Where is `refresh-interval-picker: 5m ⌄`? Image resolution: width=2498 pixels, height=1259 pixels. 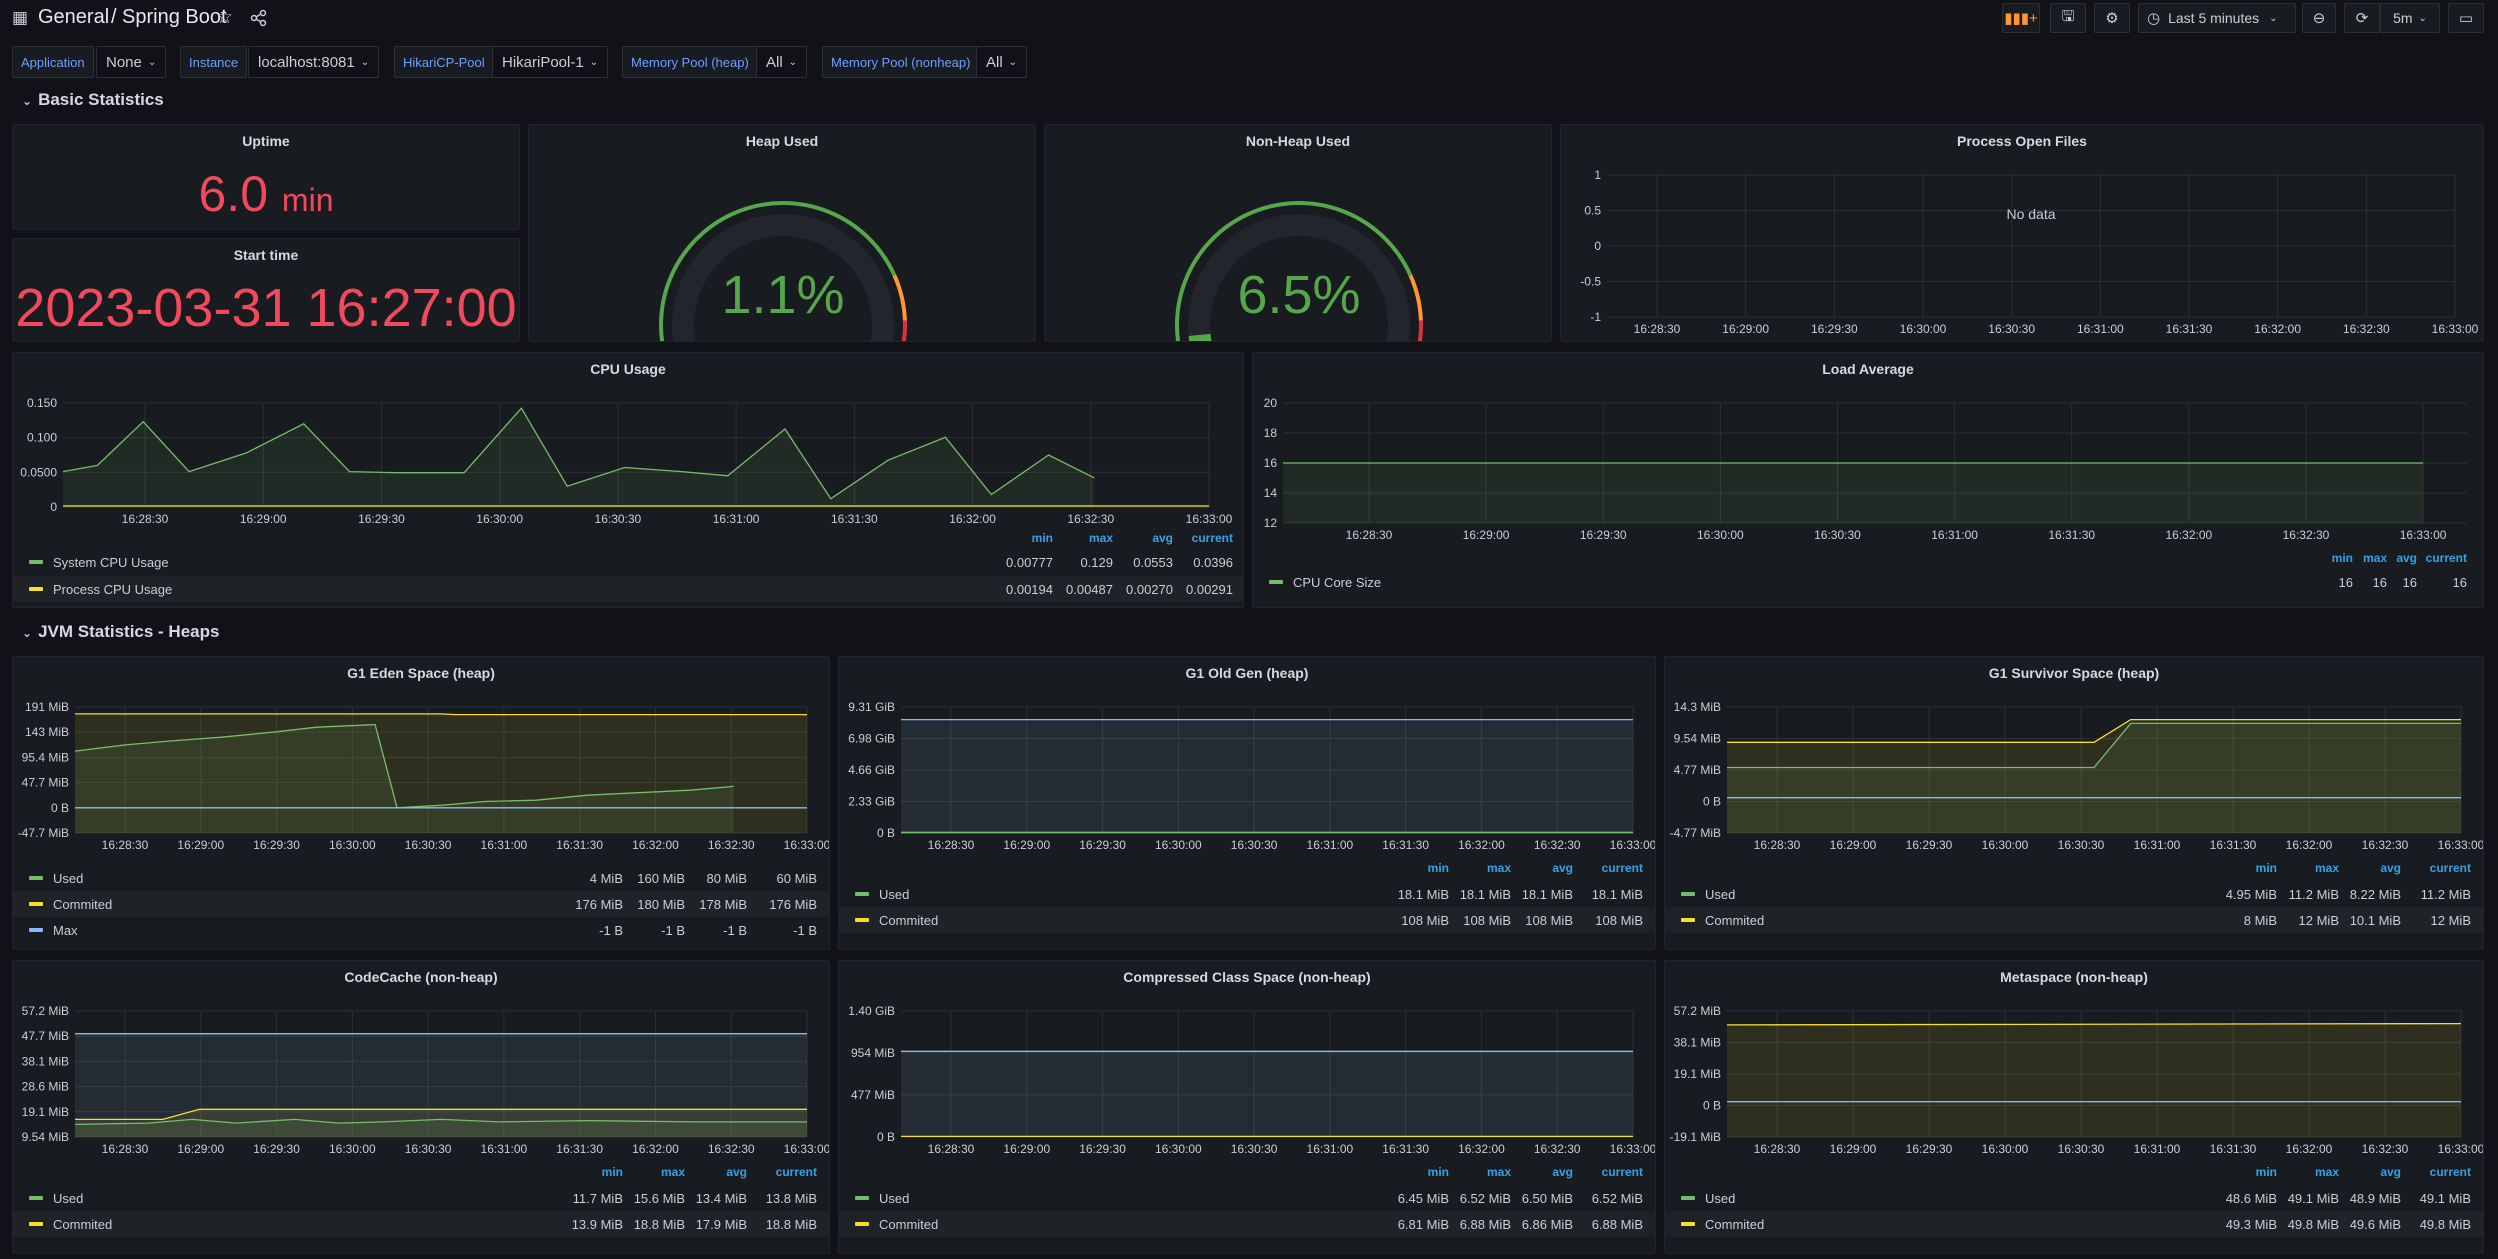
refresh-interval-picker: 5m ⌄ is located at coordinates (2410, 18).